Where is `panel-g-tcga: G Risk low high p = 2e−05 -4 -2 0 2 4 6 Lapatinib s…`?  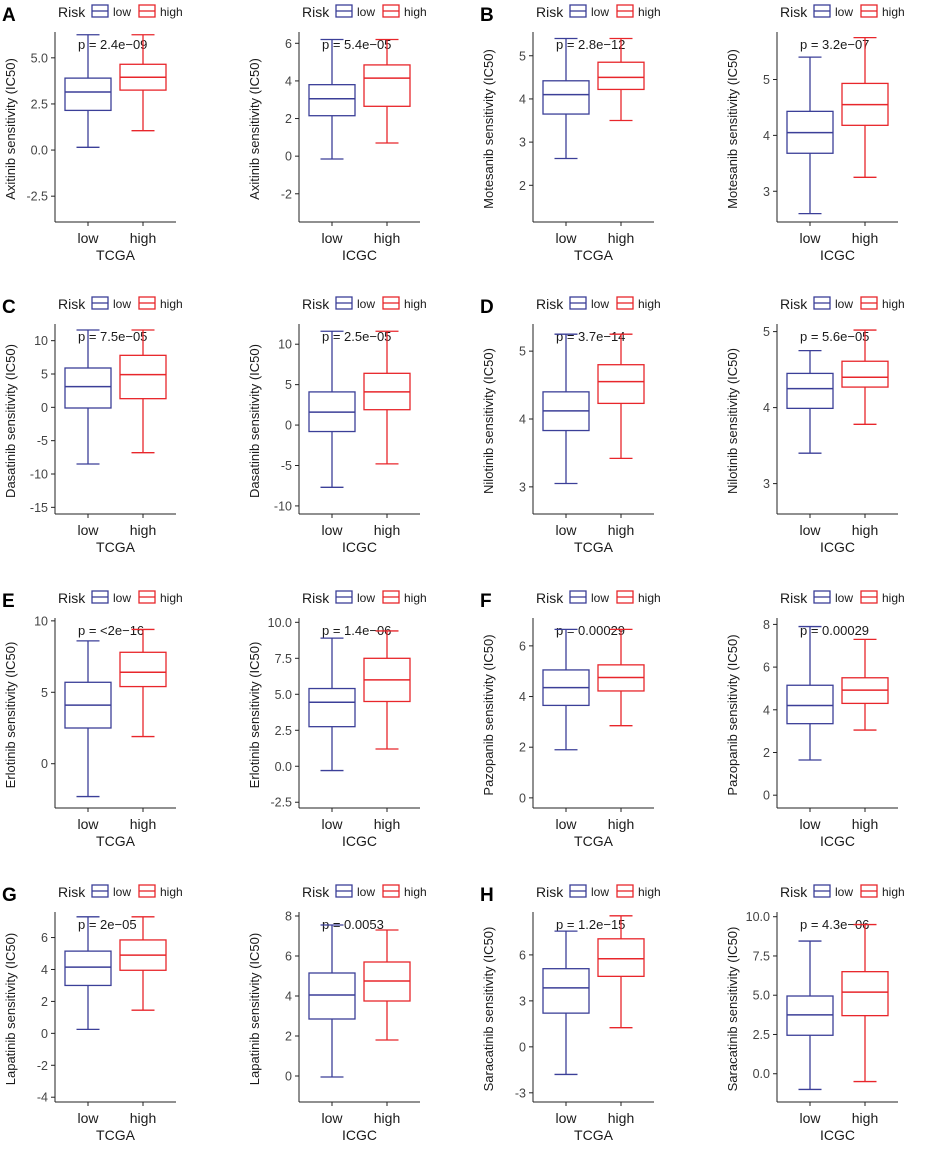 panel-g-tcga: G Risk low high p = 2e−05 -4 -2 0 2 4 6 Lapatinib s… is located at coordinates (92, 1013).